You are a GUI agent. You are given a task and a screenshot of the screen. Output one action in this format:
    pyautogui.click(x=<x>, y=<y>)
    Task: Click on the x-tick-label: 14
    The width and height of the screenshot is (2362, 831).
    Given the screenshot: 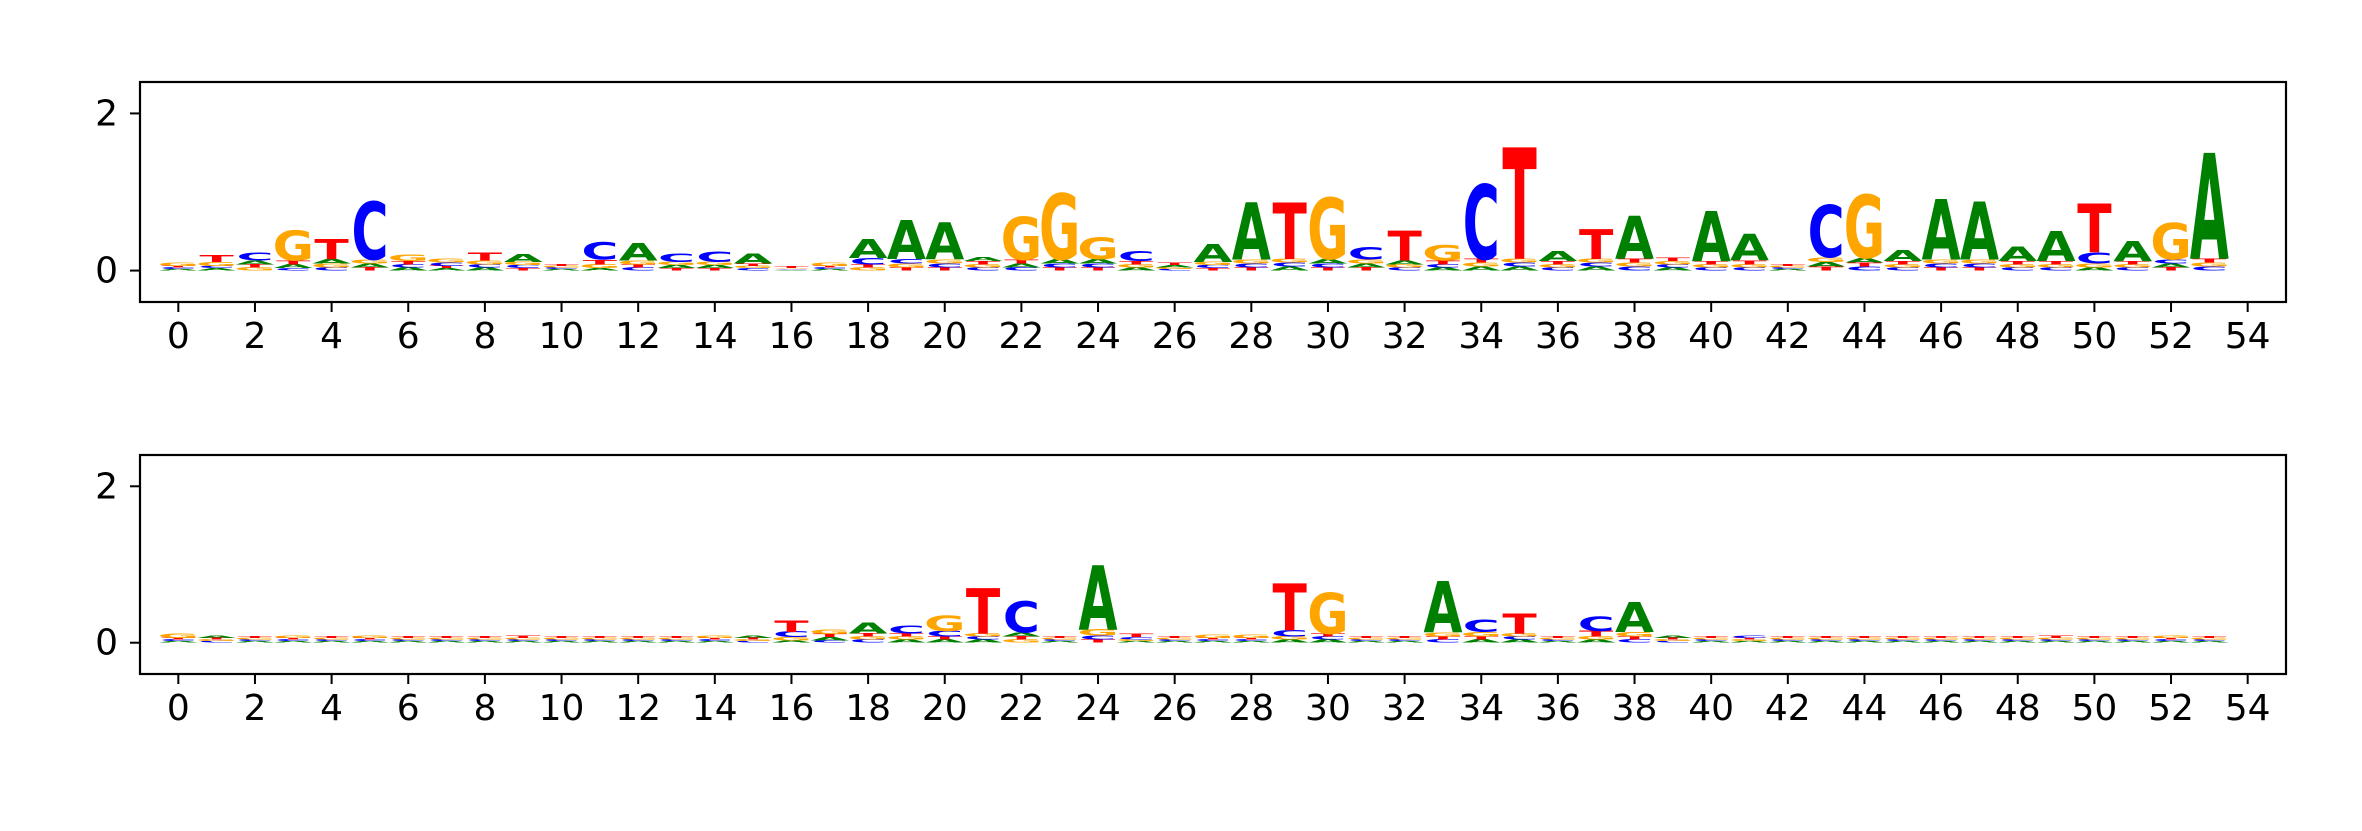 What is the action you would take?
    pyautogui.click(x=715, y=708)
    